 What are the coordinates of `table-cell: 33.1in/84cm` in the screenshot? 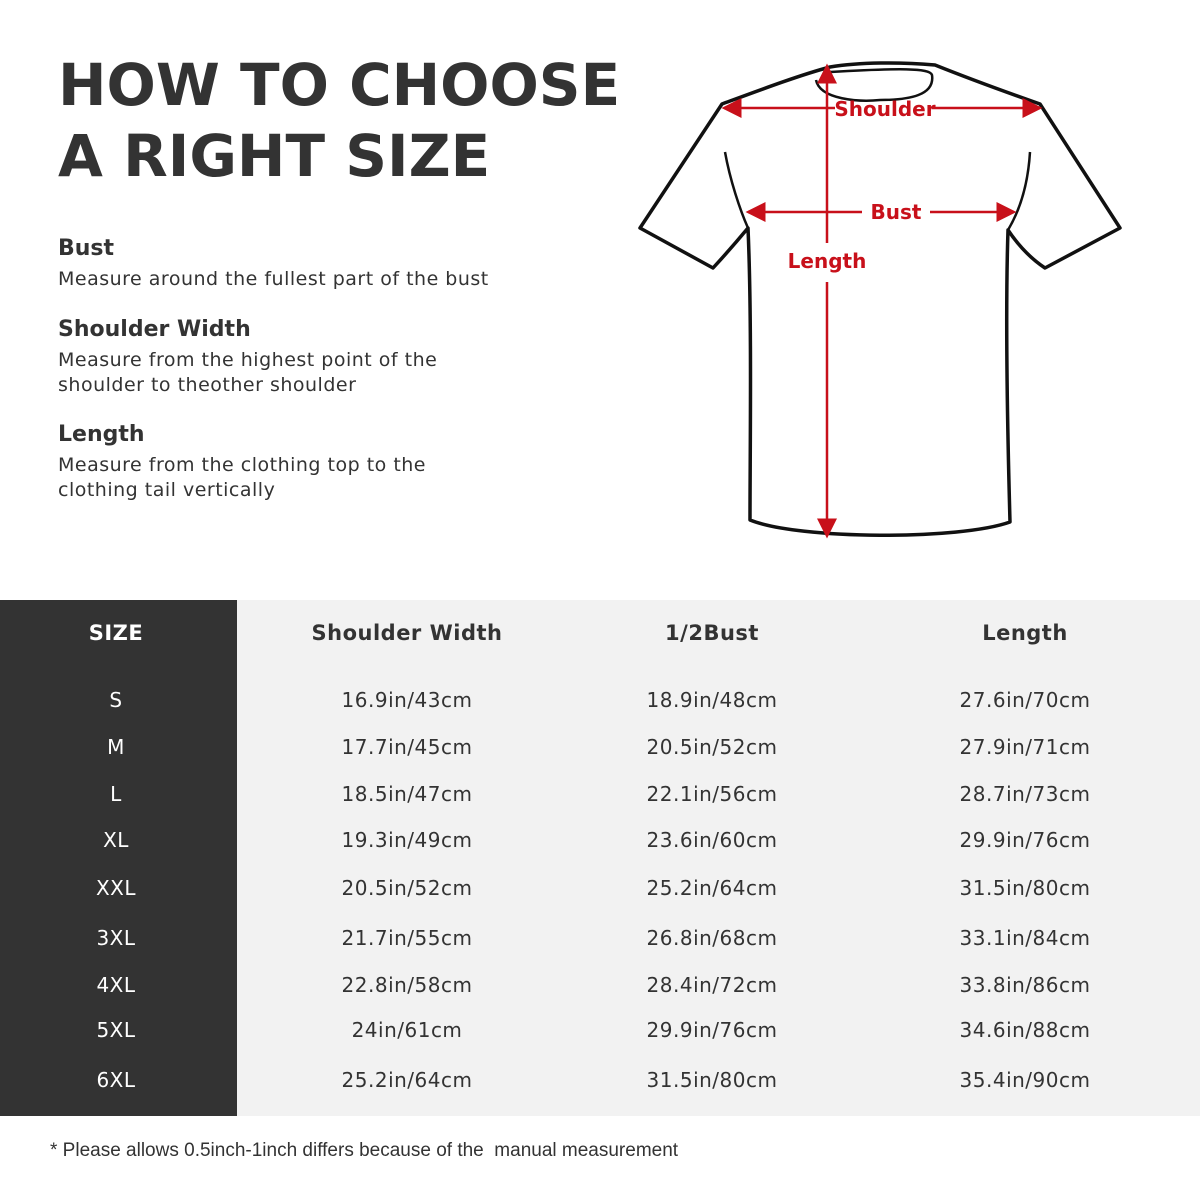 It's located at (1025, 938).